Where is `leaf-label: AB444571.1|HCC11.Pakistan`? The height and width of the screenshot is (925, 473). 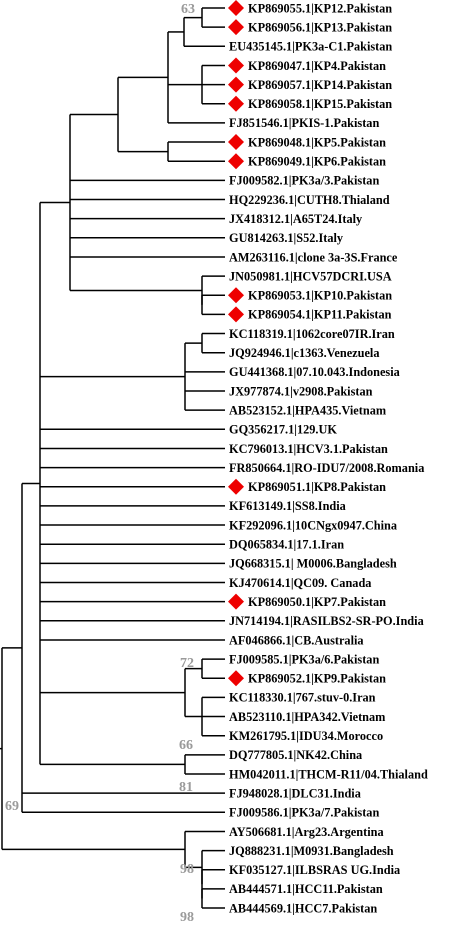 leaf-label: AB444571.1|HCC11.Pakistan is located at coordinates (306, 889).